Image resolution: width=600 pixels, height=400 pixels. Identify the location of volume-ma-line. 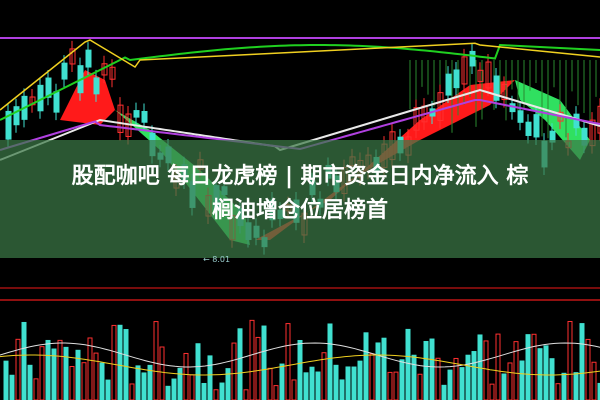
(300, 355).